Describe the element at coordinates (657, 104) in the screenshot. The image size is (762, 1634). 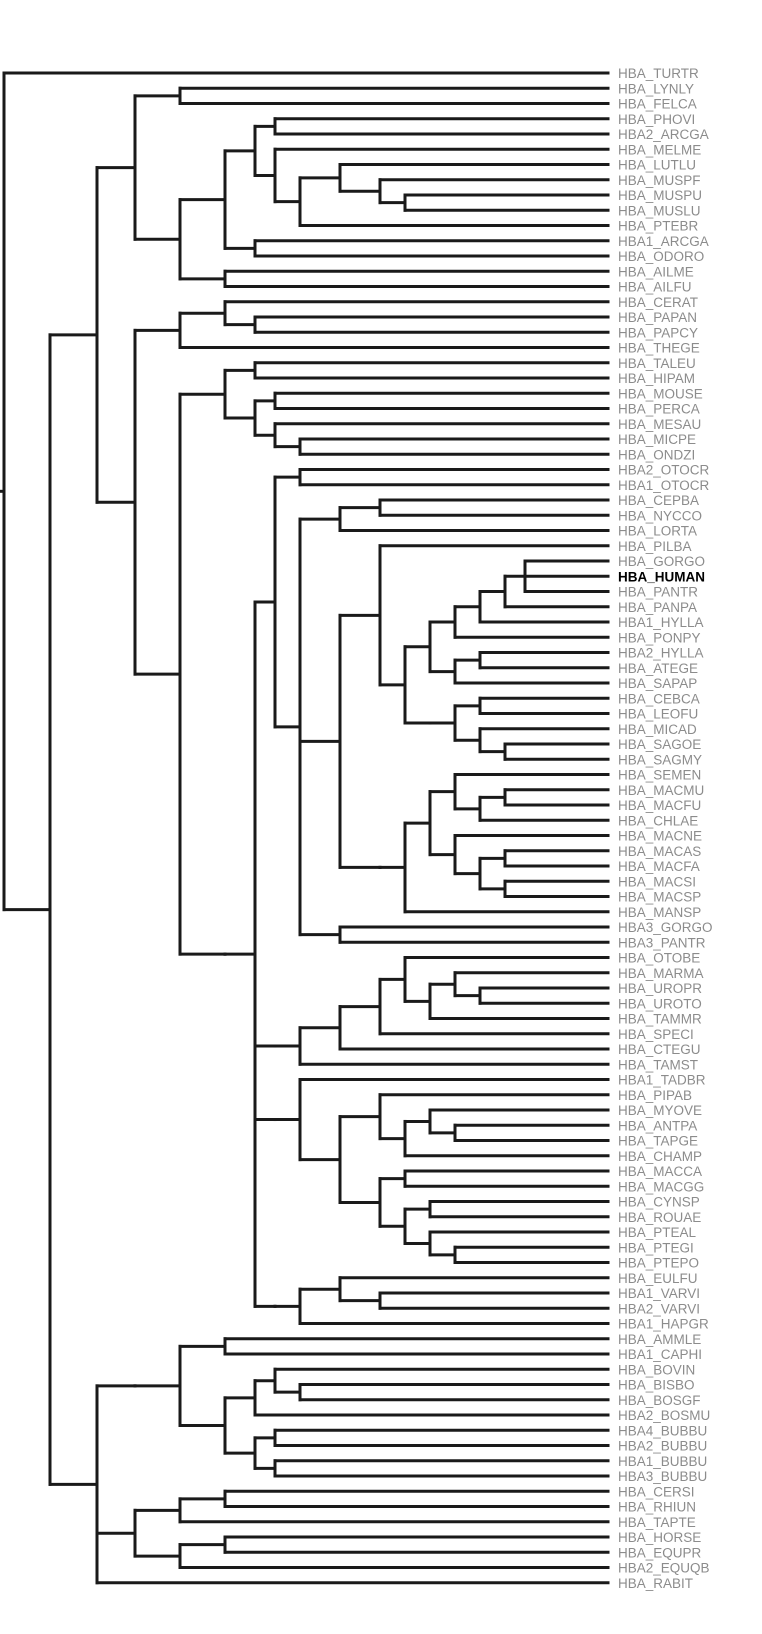
I see `leaf-label-hba-felca: HBA_FELCA` at that location.